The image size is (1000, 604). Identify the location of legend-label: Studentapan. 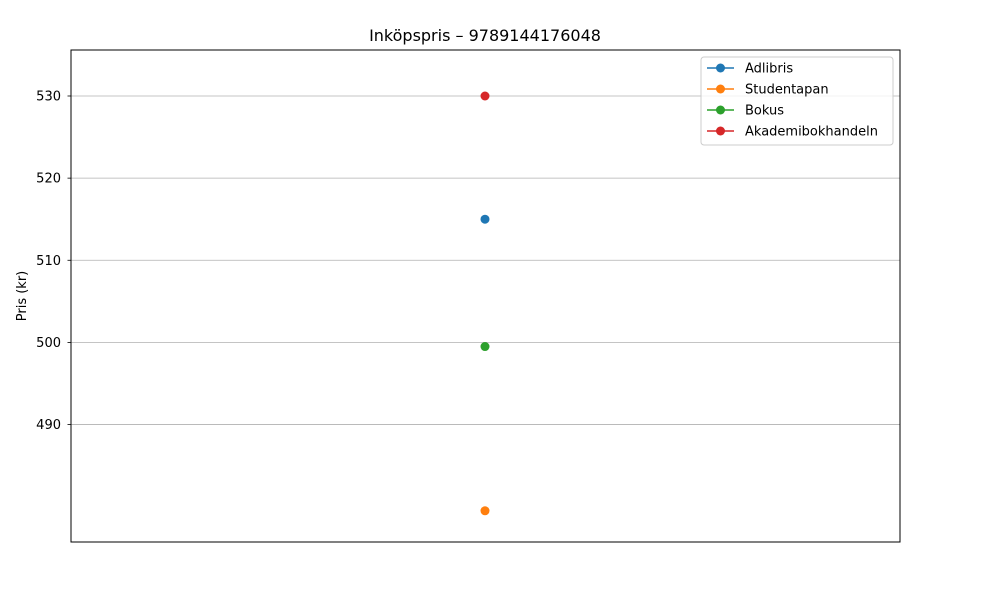
(787, 90).